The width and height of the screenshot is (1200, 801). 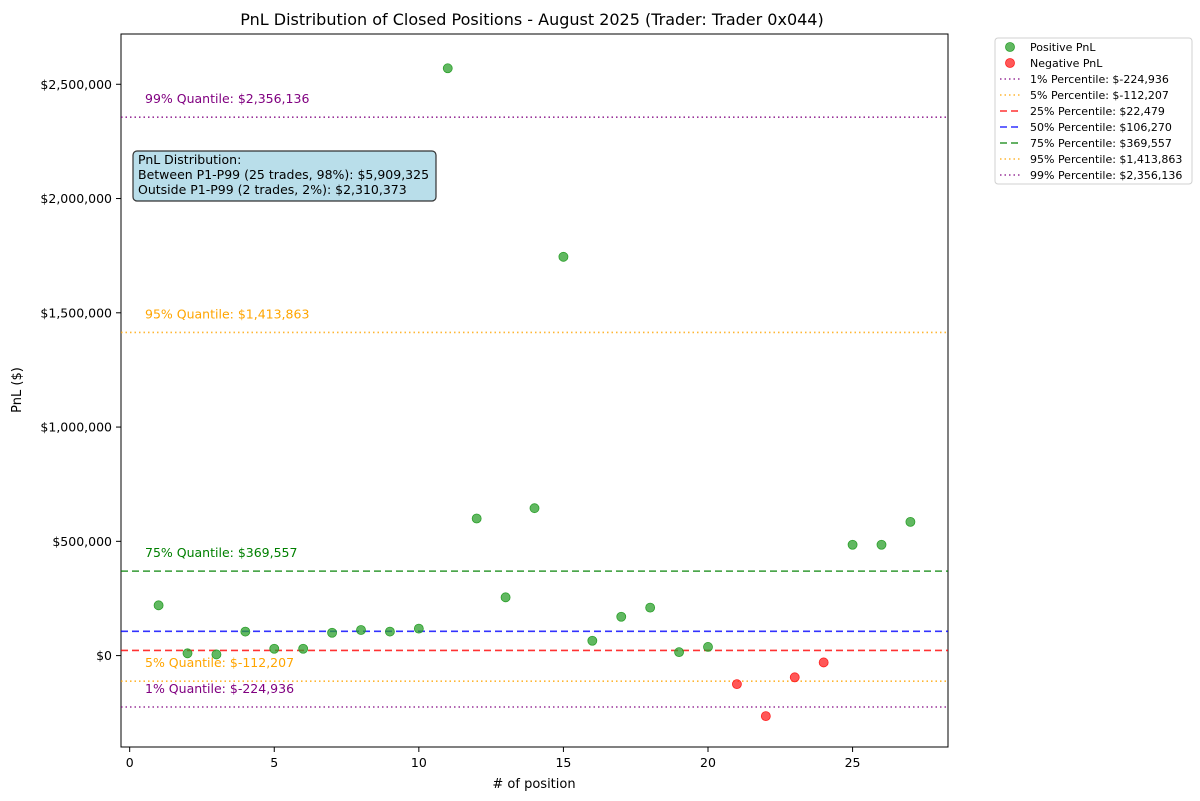 I want to click on info-box-line: PnL Distribution:, so click(x=189, y=159).